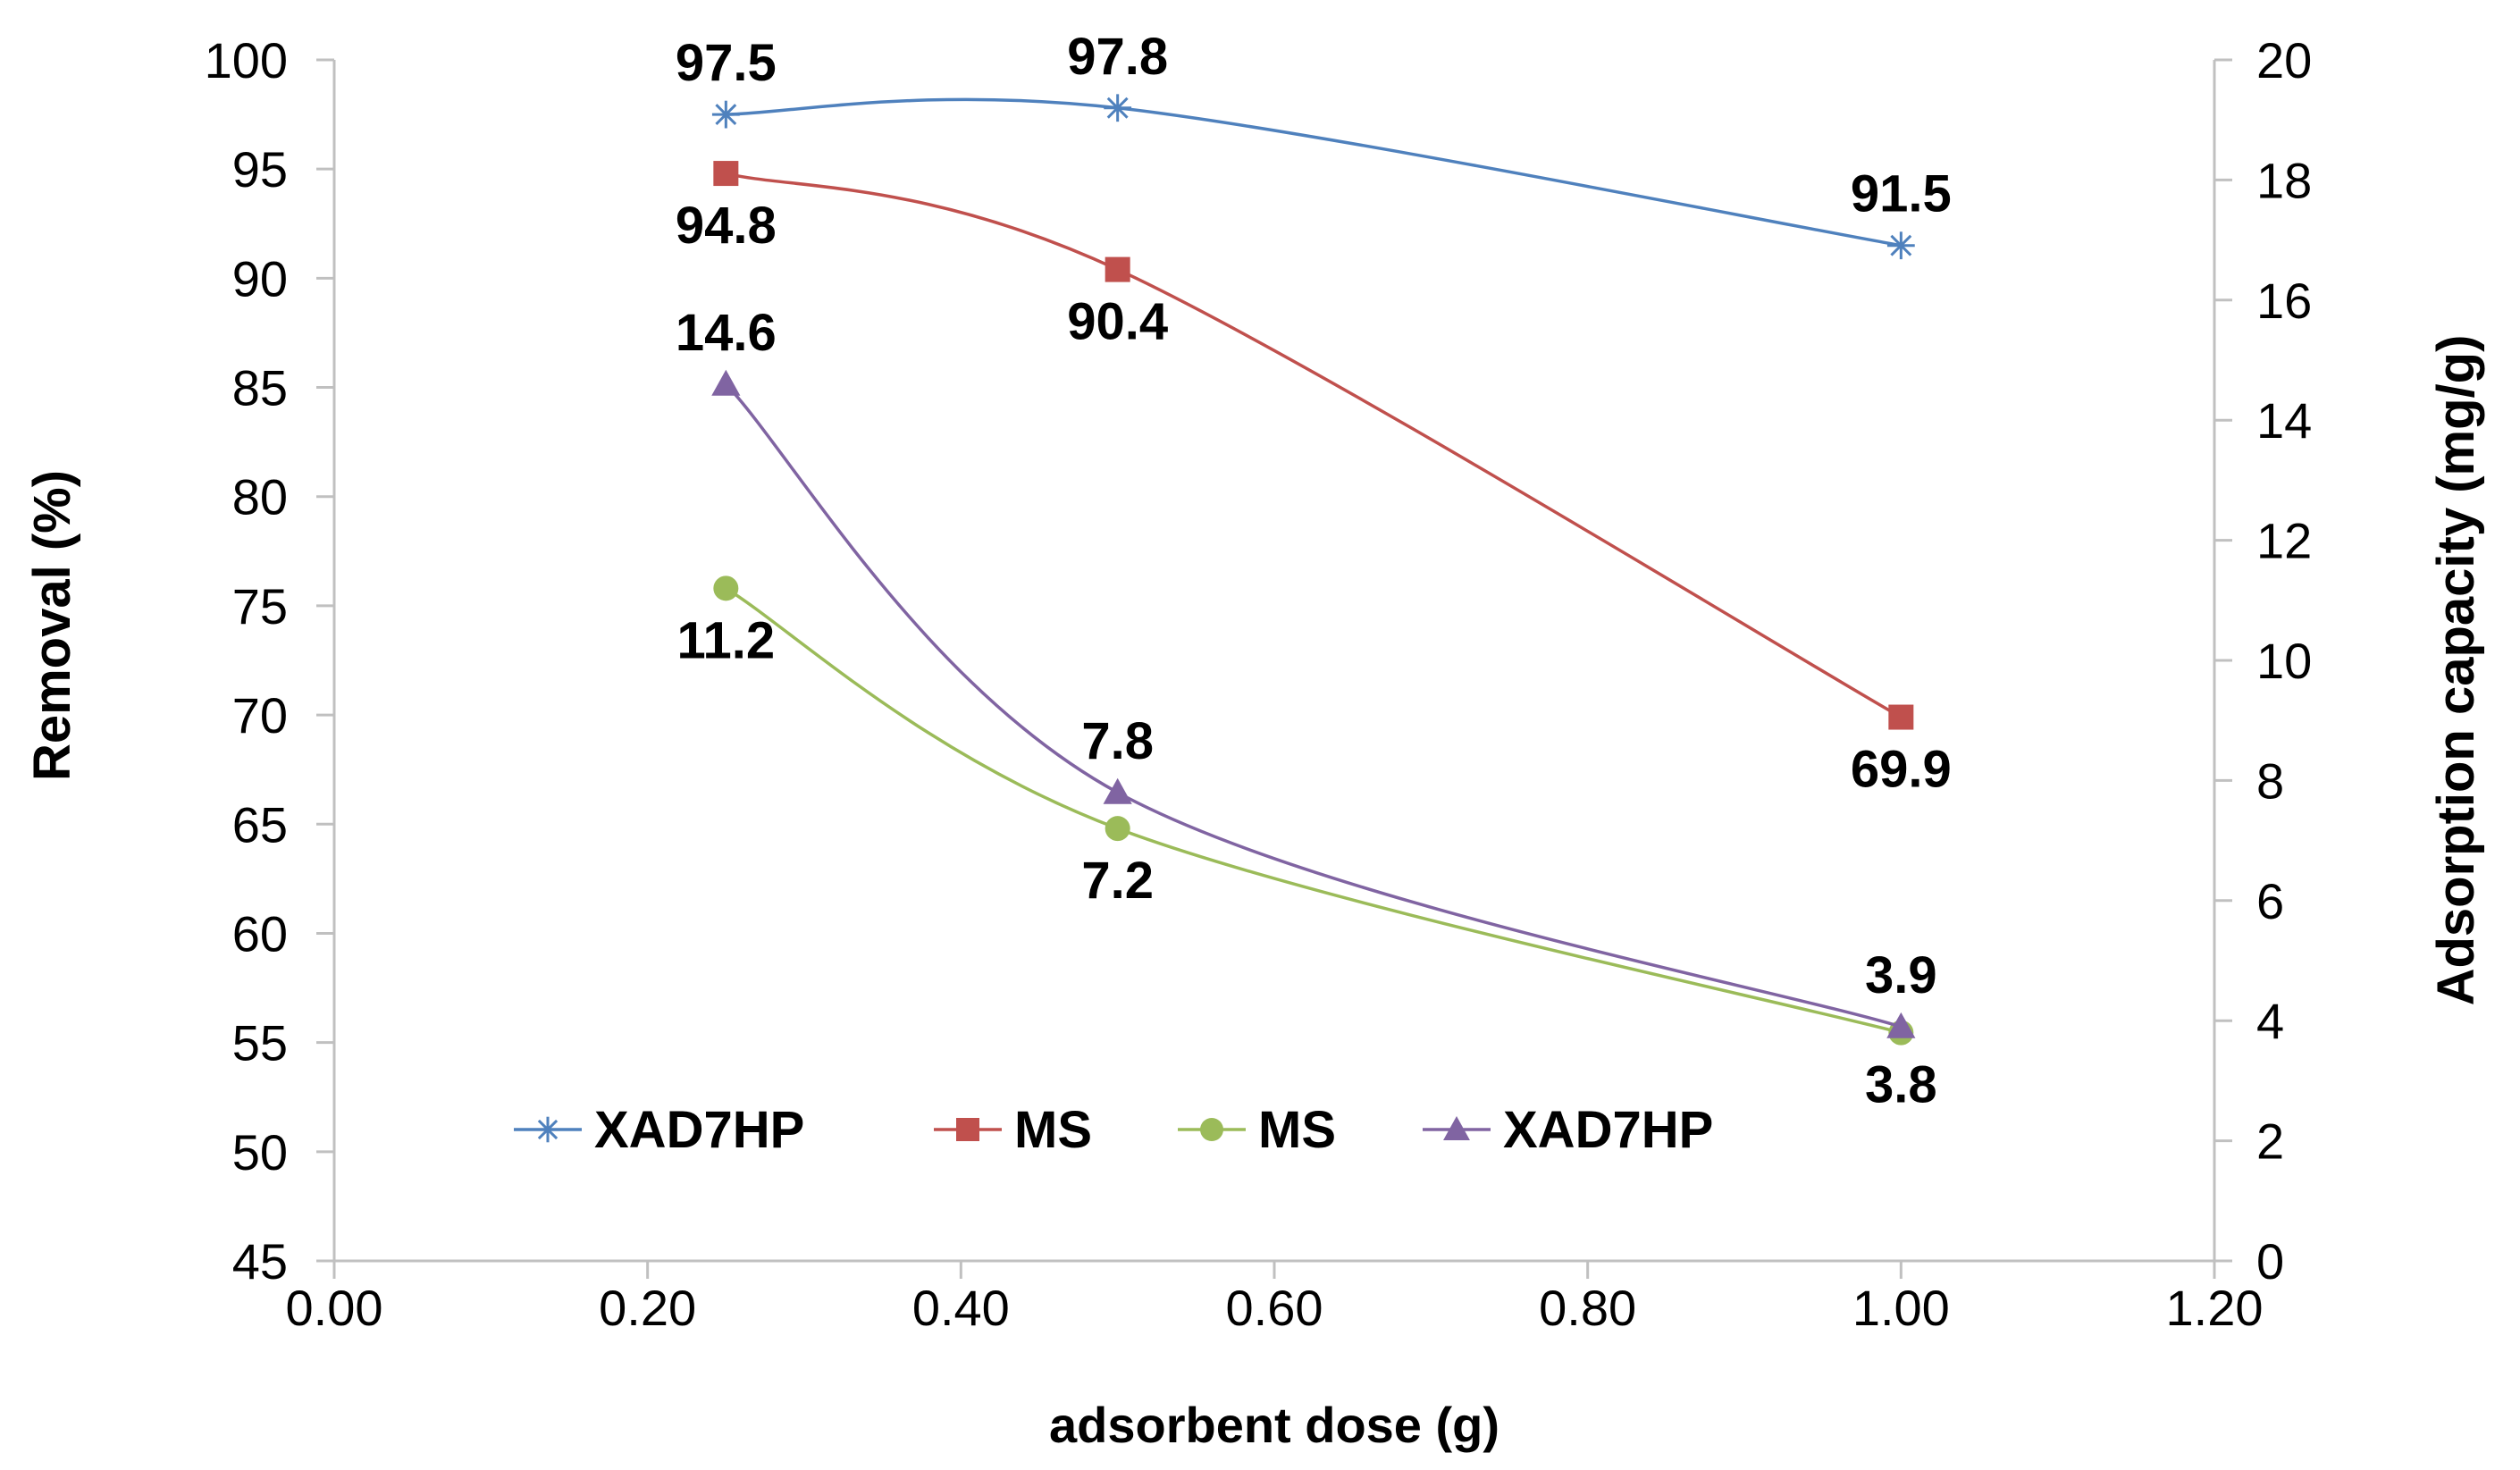  I want to click on left-y-tick-label: 65, so click(260, 824).